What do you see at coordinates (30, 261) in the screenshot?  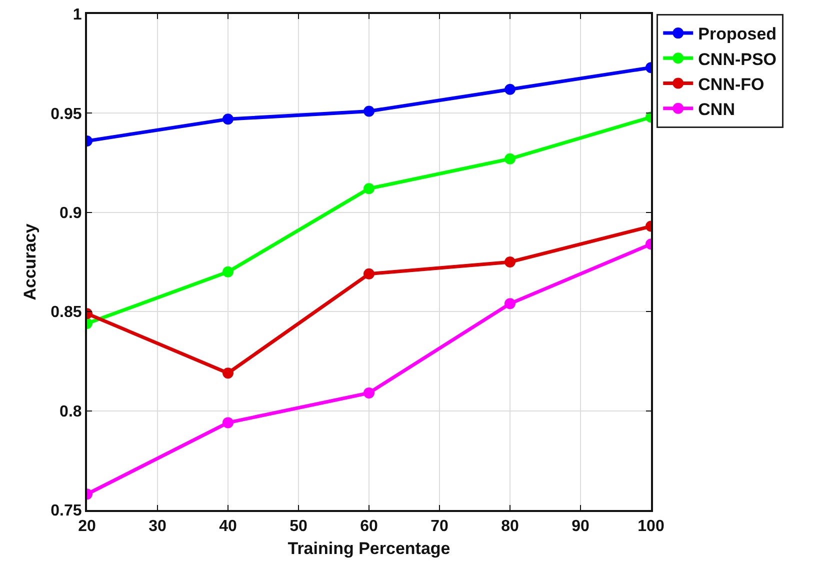 I see `y-axis-title: Accuracy` at bounding box center [30, 261].